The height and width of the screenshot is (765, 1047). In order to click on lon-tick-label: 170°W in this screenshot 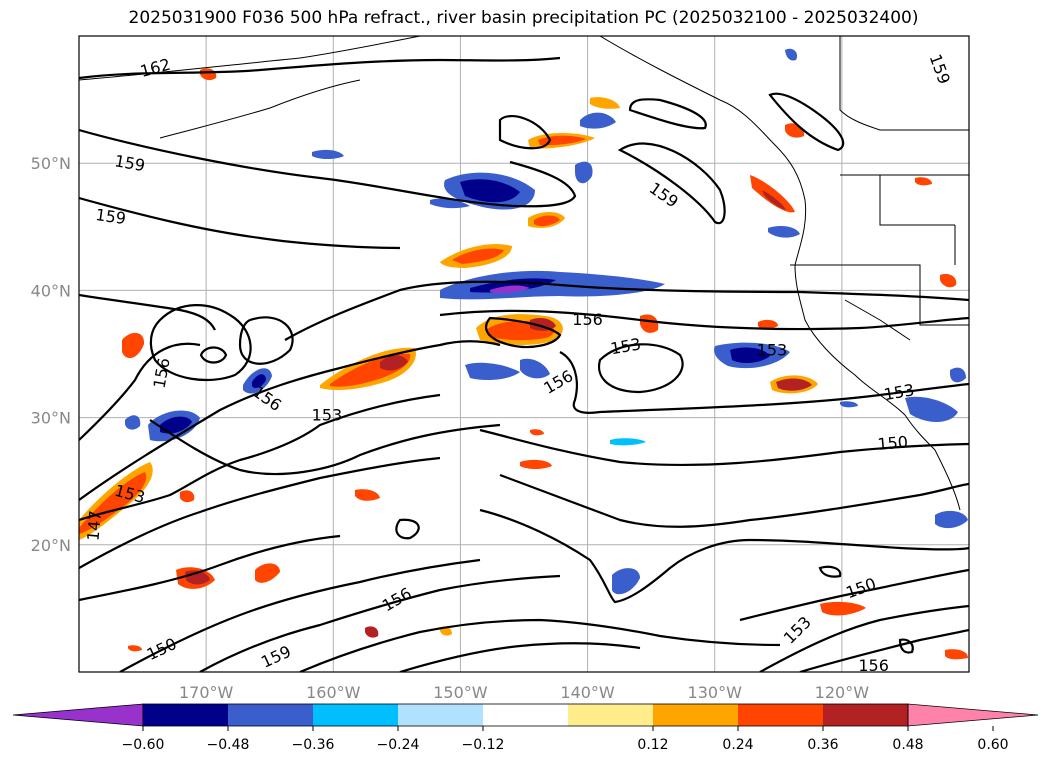, I will do `click(206, 692)`.